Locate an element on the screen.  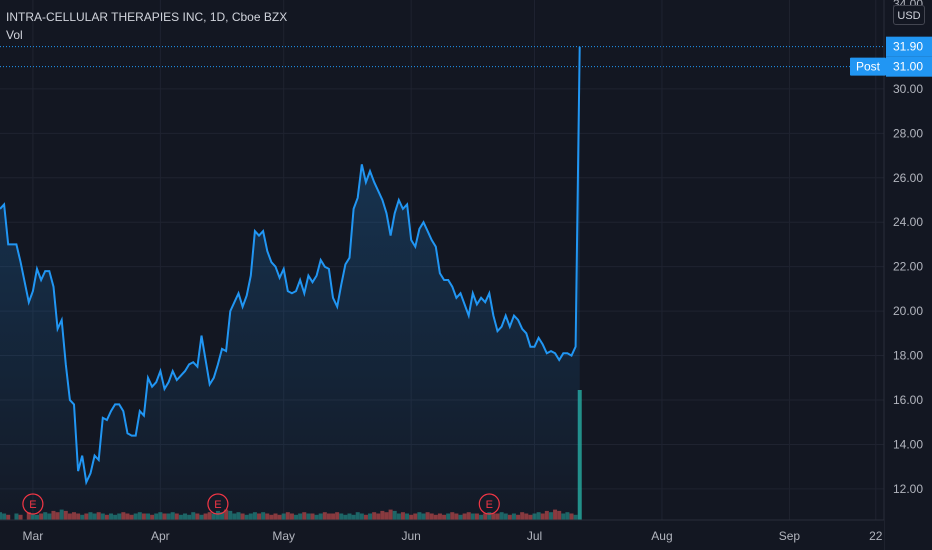
x-tick-label: Aug is located at coordinates (661, 536).